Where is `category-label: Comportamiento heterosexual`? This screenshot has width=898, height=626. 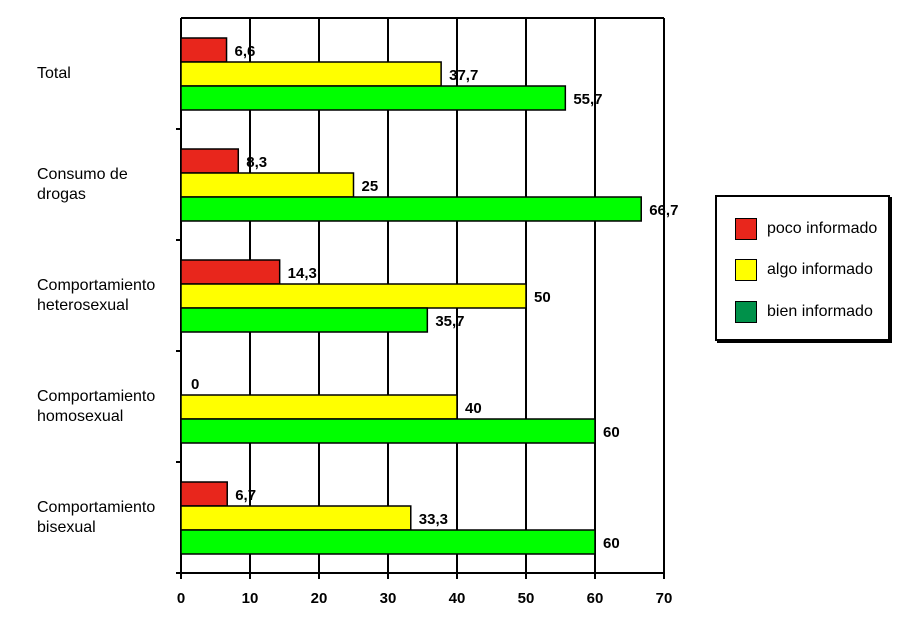
category-label: Comportamiento heterosexual is located at coordinates (122, 296).